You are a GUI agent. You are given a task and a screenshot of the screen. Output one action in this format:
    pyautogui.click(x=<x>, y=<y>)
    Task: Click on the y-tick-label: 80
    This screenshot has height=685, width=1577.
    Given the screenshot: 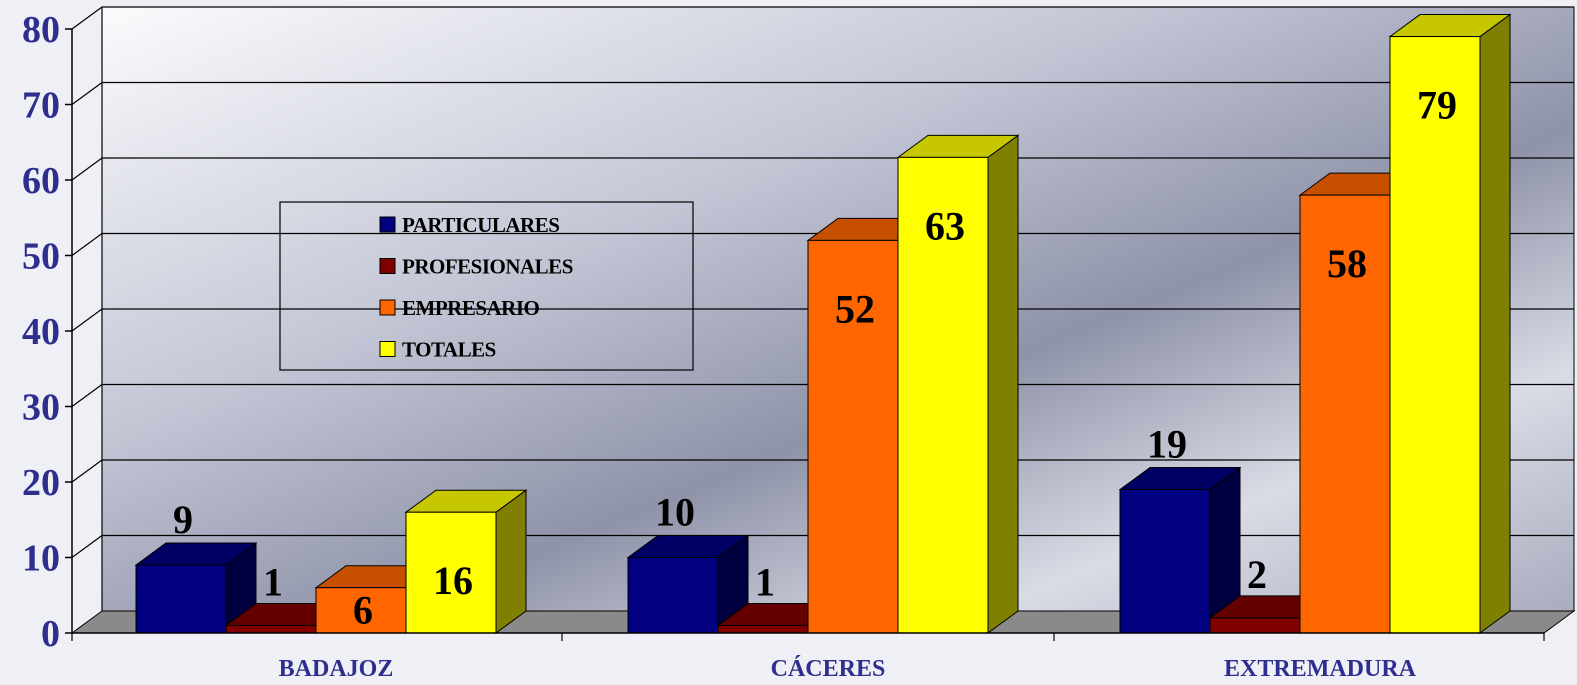 What is the action you would take?
    pyautogui.click(x=41, y=30)
    